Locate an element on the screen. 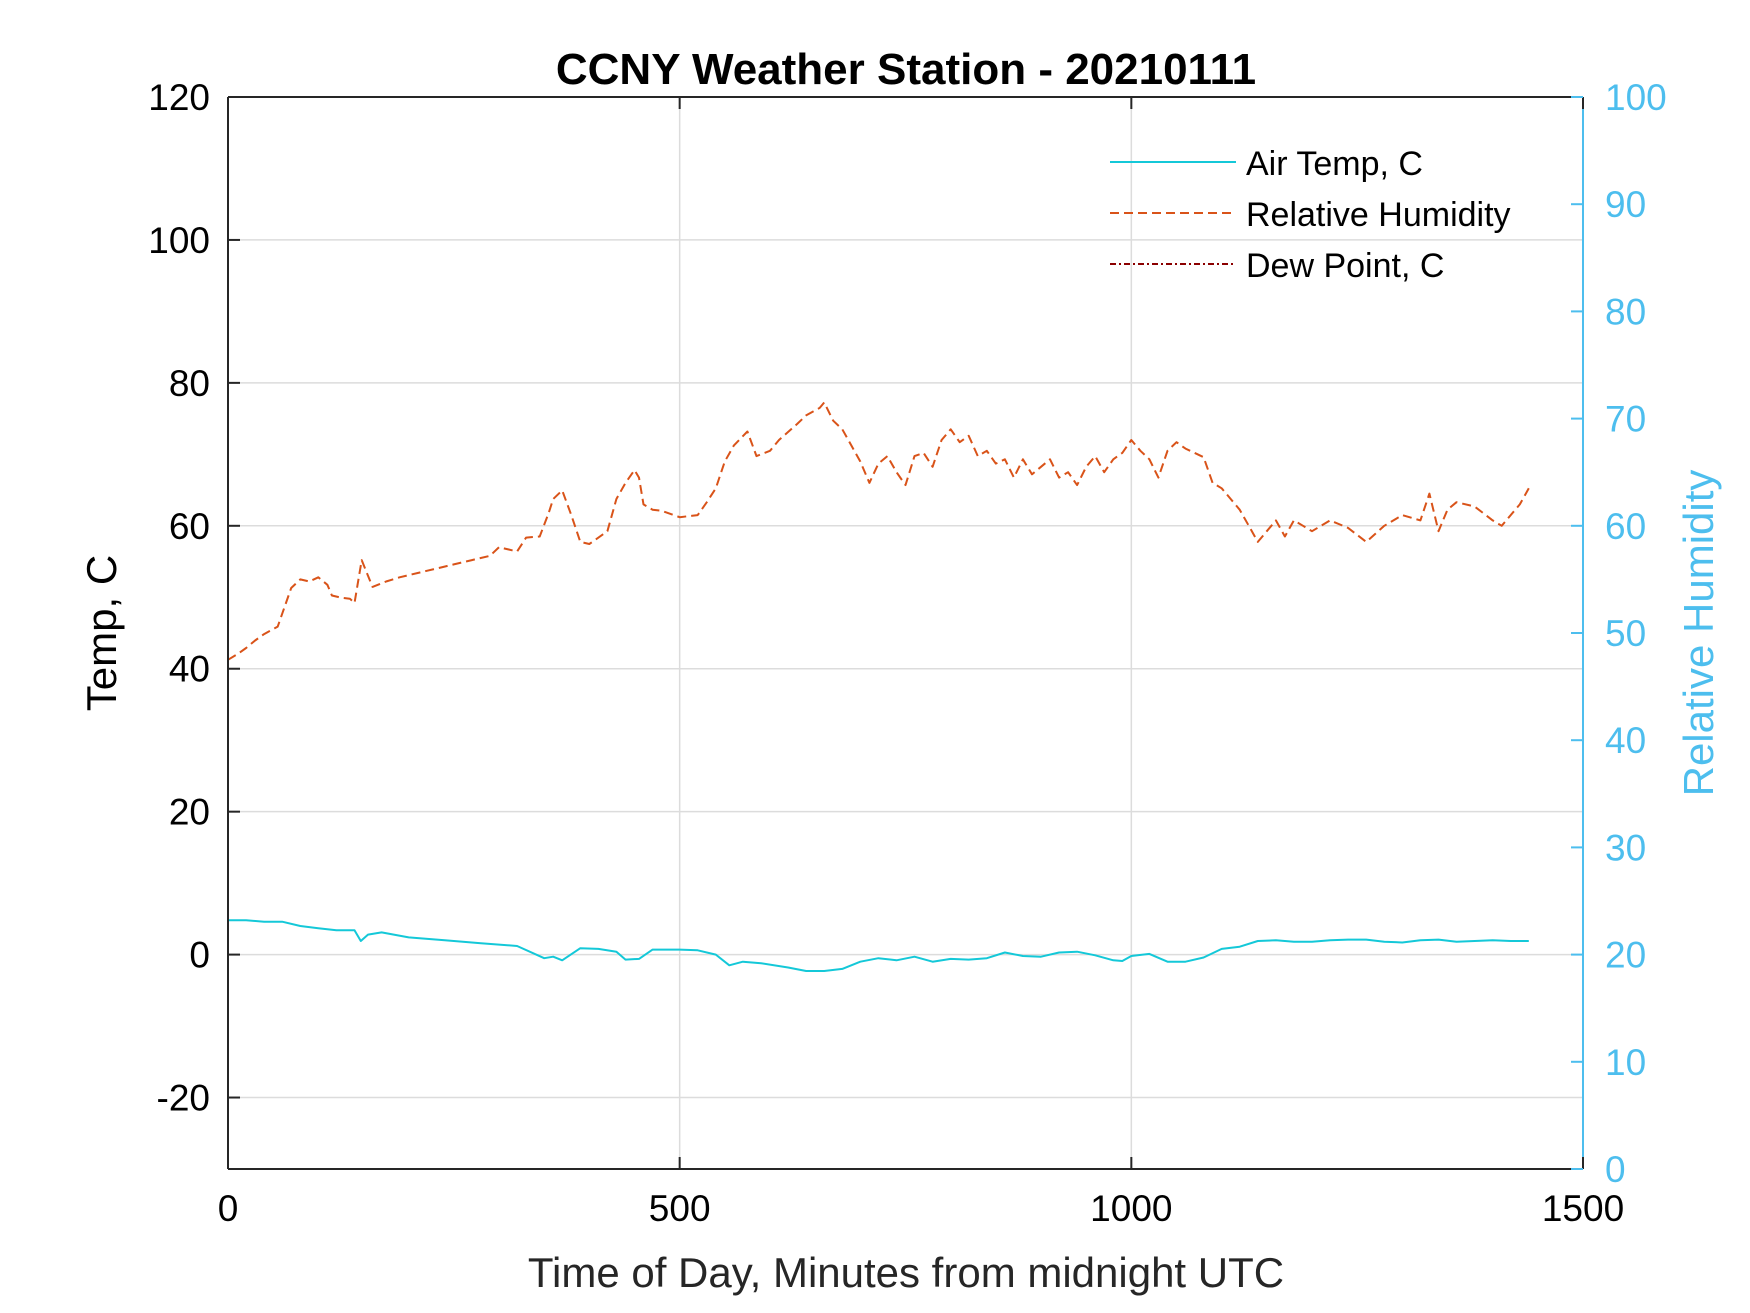 The image size is (1750, 1313). y-right-tick-label-70: 70 is located at coordinates (1625, 419).